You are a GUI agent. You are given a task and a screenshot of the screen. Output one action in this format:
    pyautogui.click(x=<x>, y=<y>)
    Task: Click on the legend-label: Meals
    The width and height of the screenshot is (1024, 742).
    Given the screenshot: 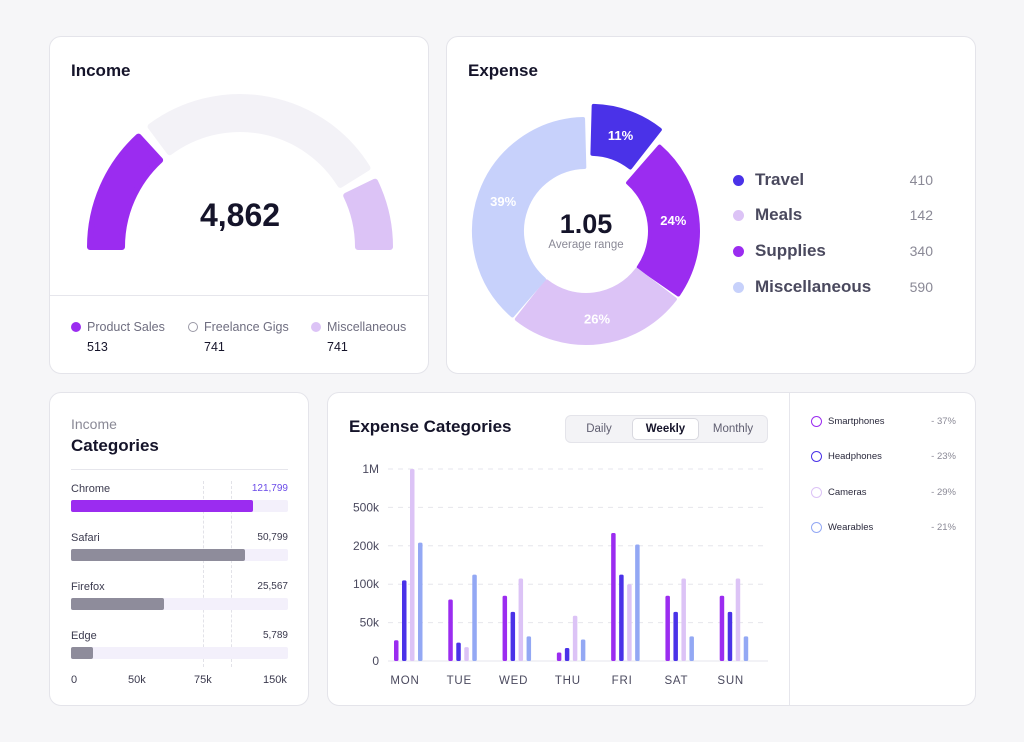 What is the action you would take?
    pyautogui.click(x=779, y=214)
    